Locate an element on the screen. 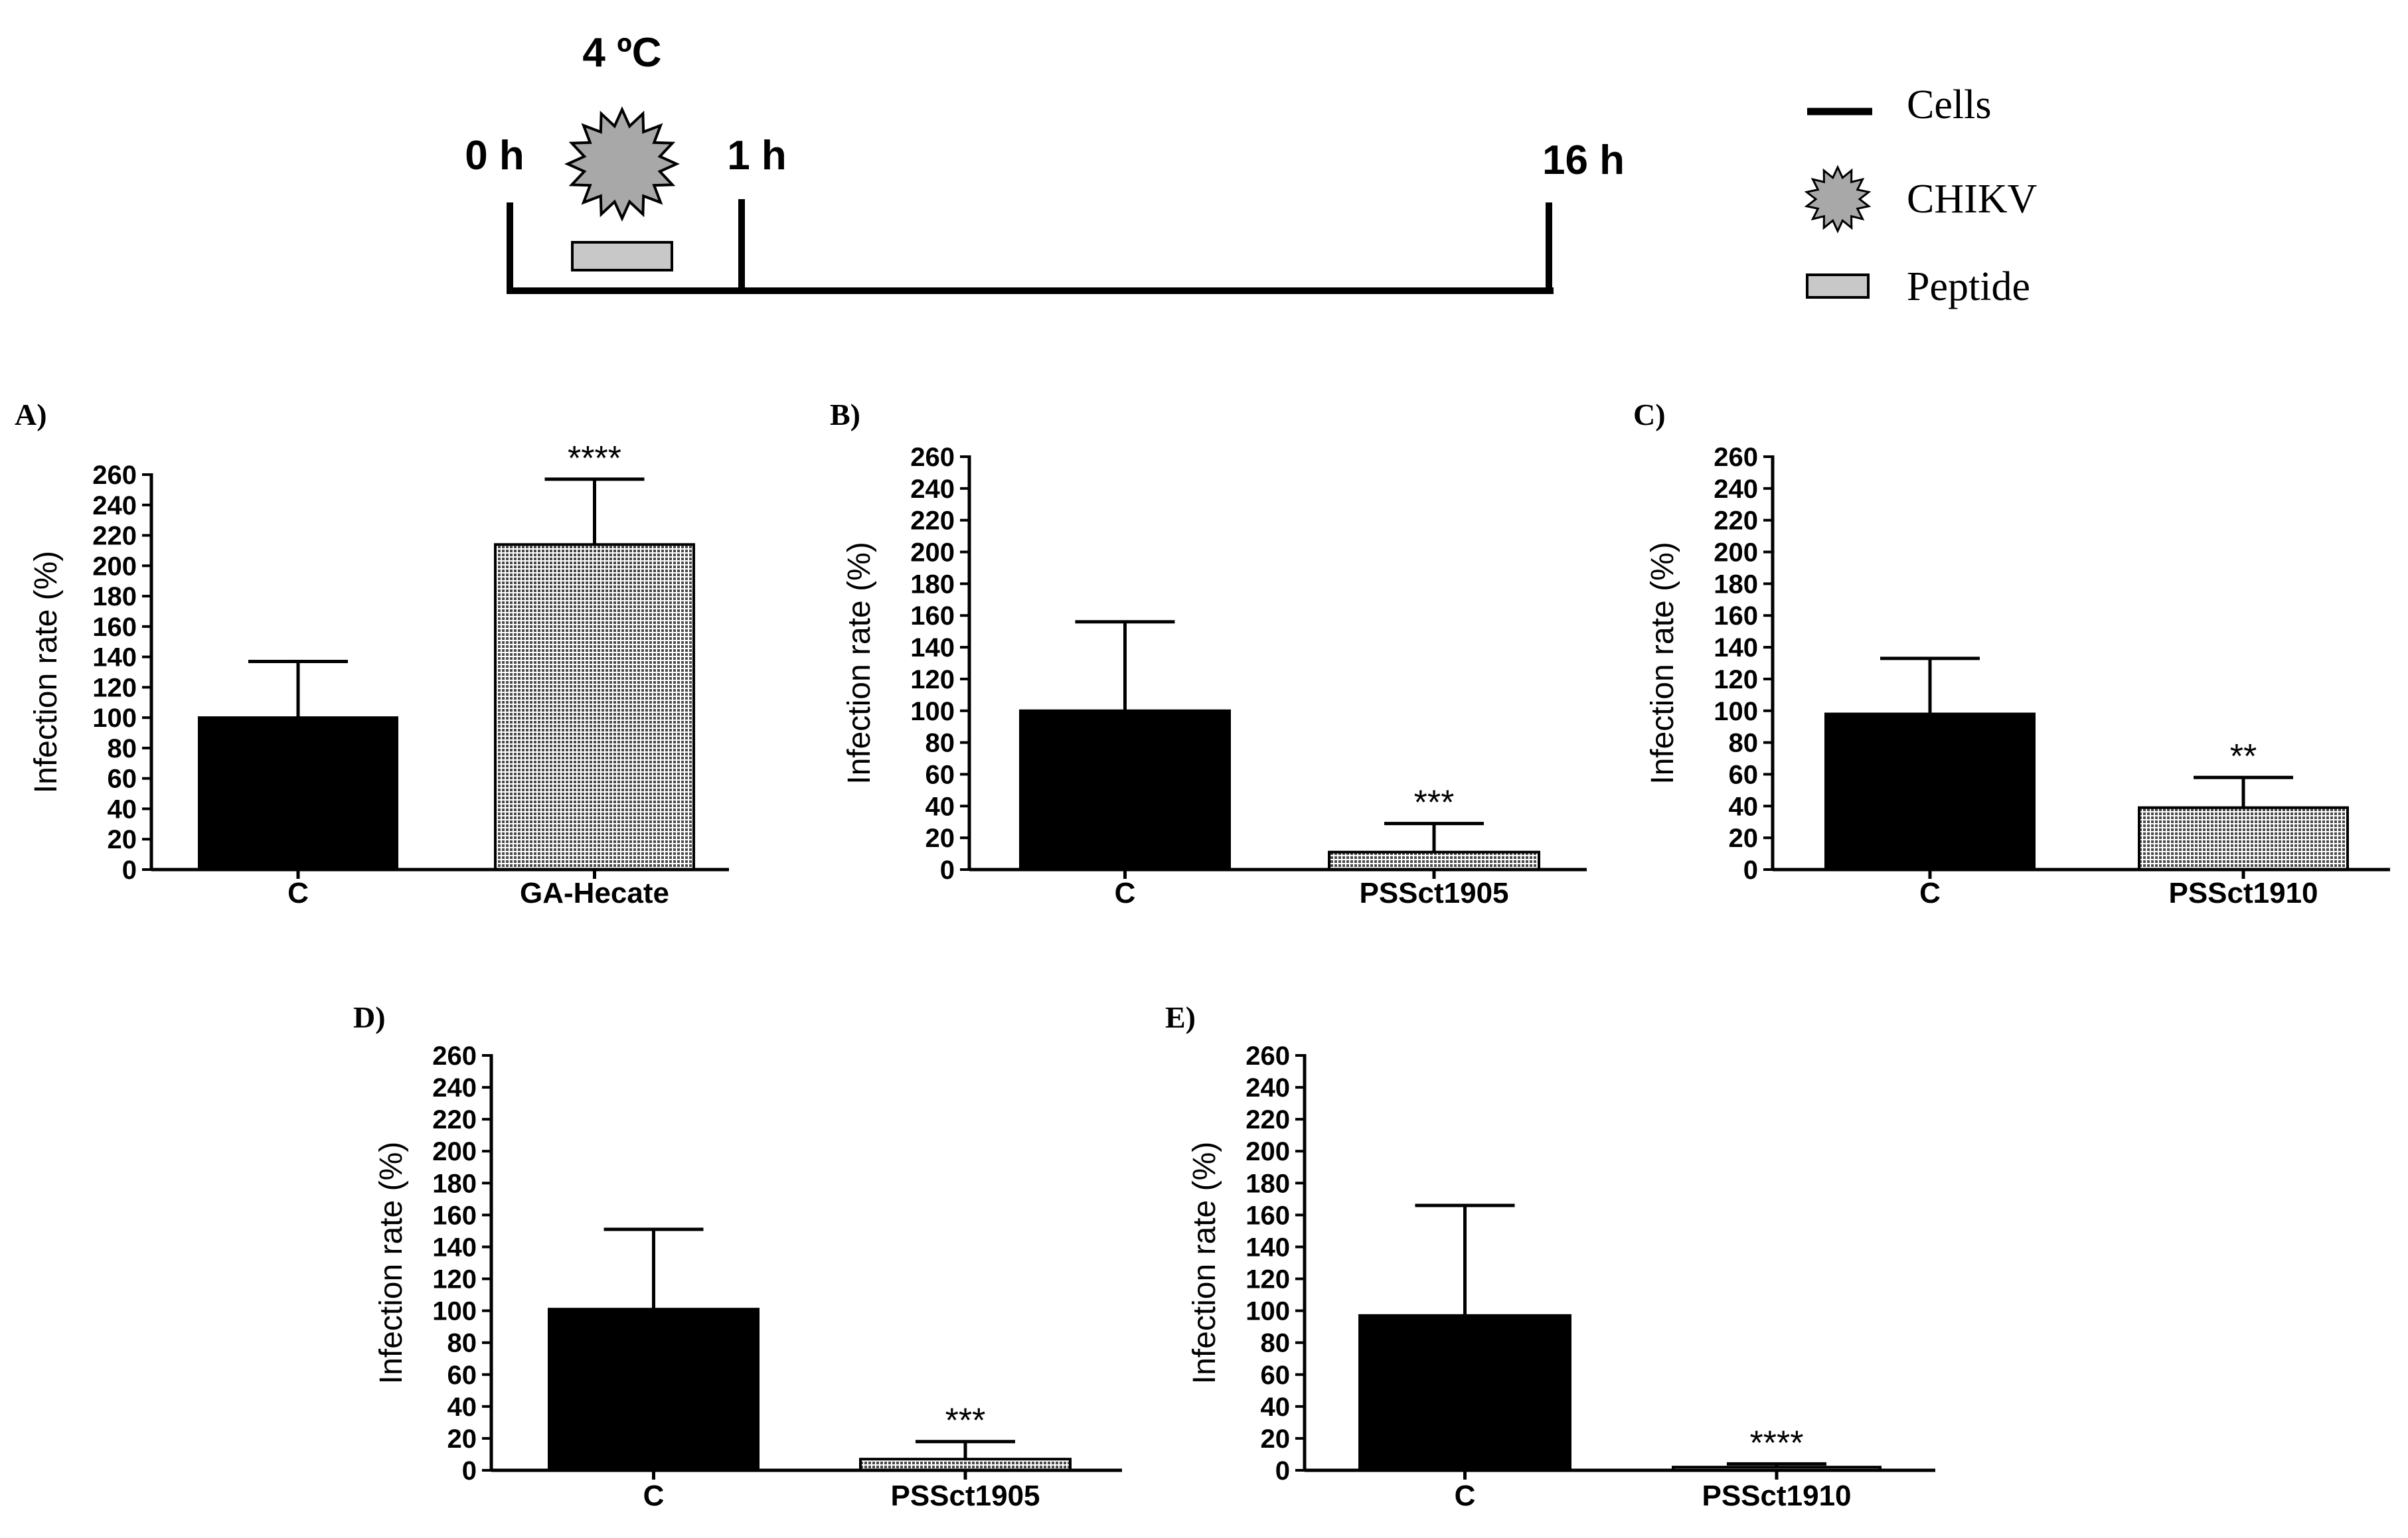  time-16h-label: 16 h is located at coordinates (1583, 160).